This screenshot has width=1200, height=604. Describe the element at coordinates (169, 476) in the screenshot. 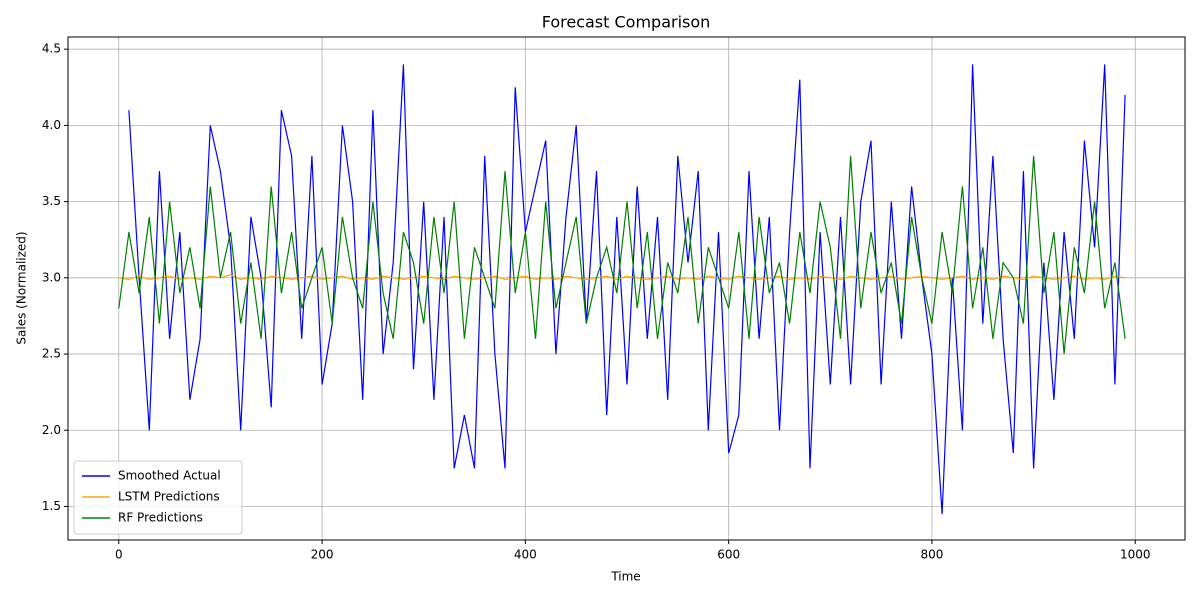

I see `legend-label: Smoothed Actual` at that location.